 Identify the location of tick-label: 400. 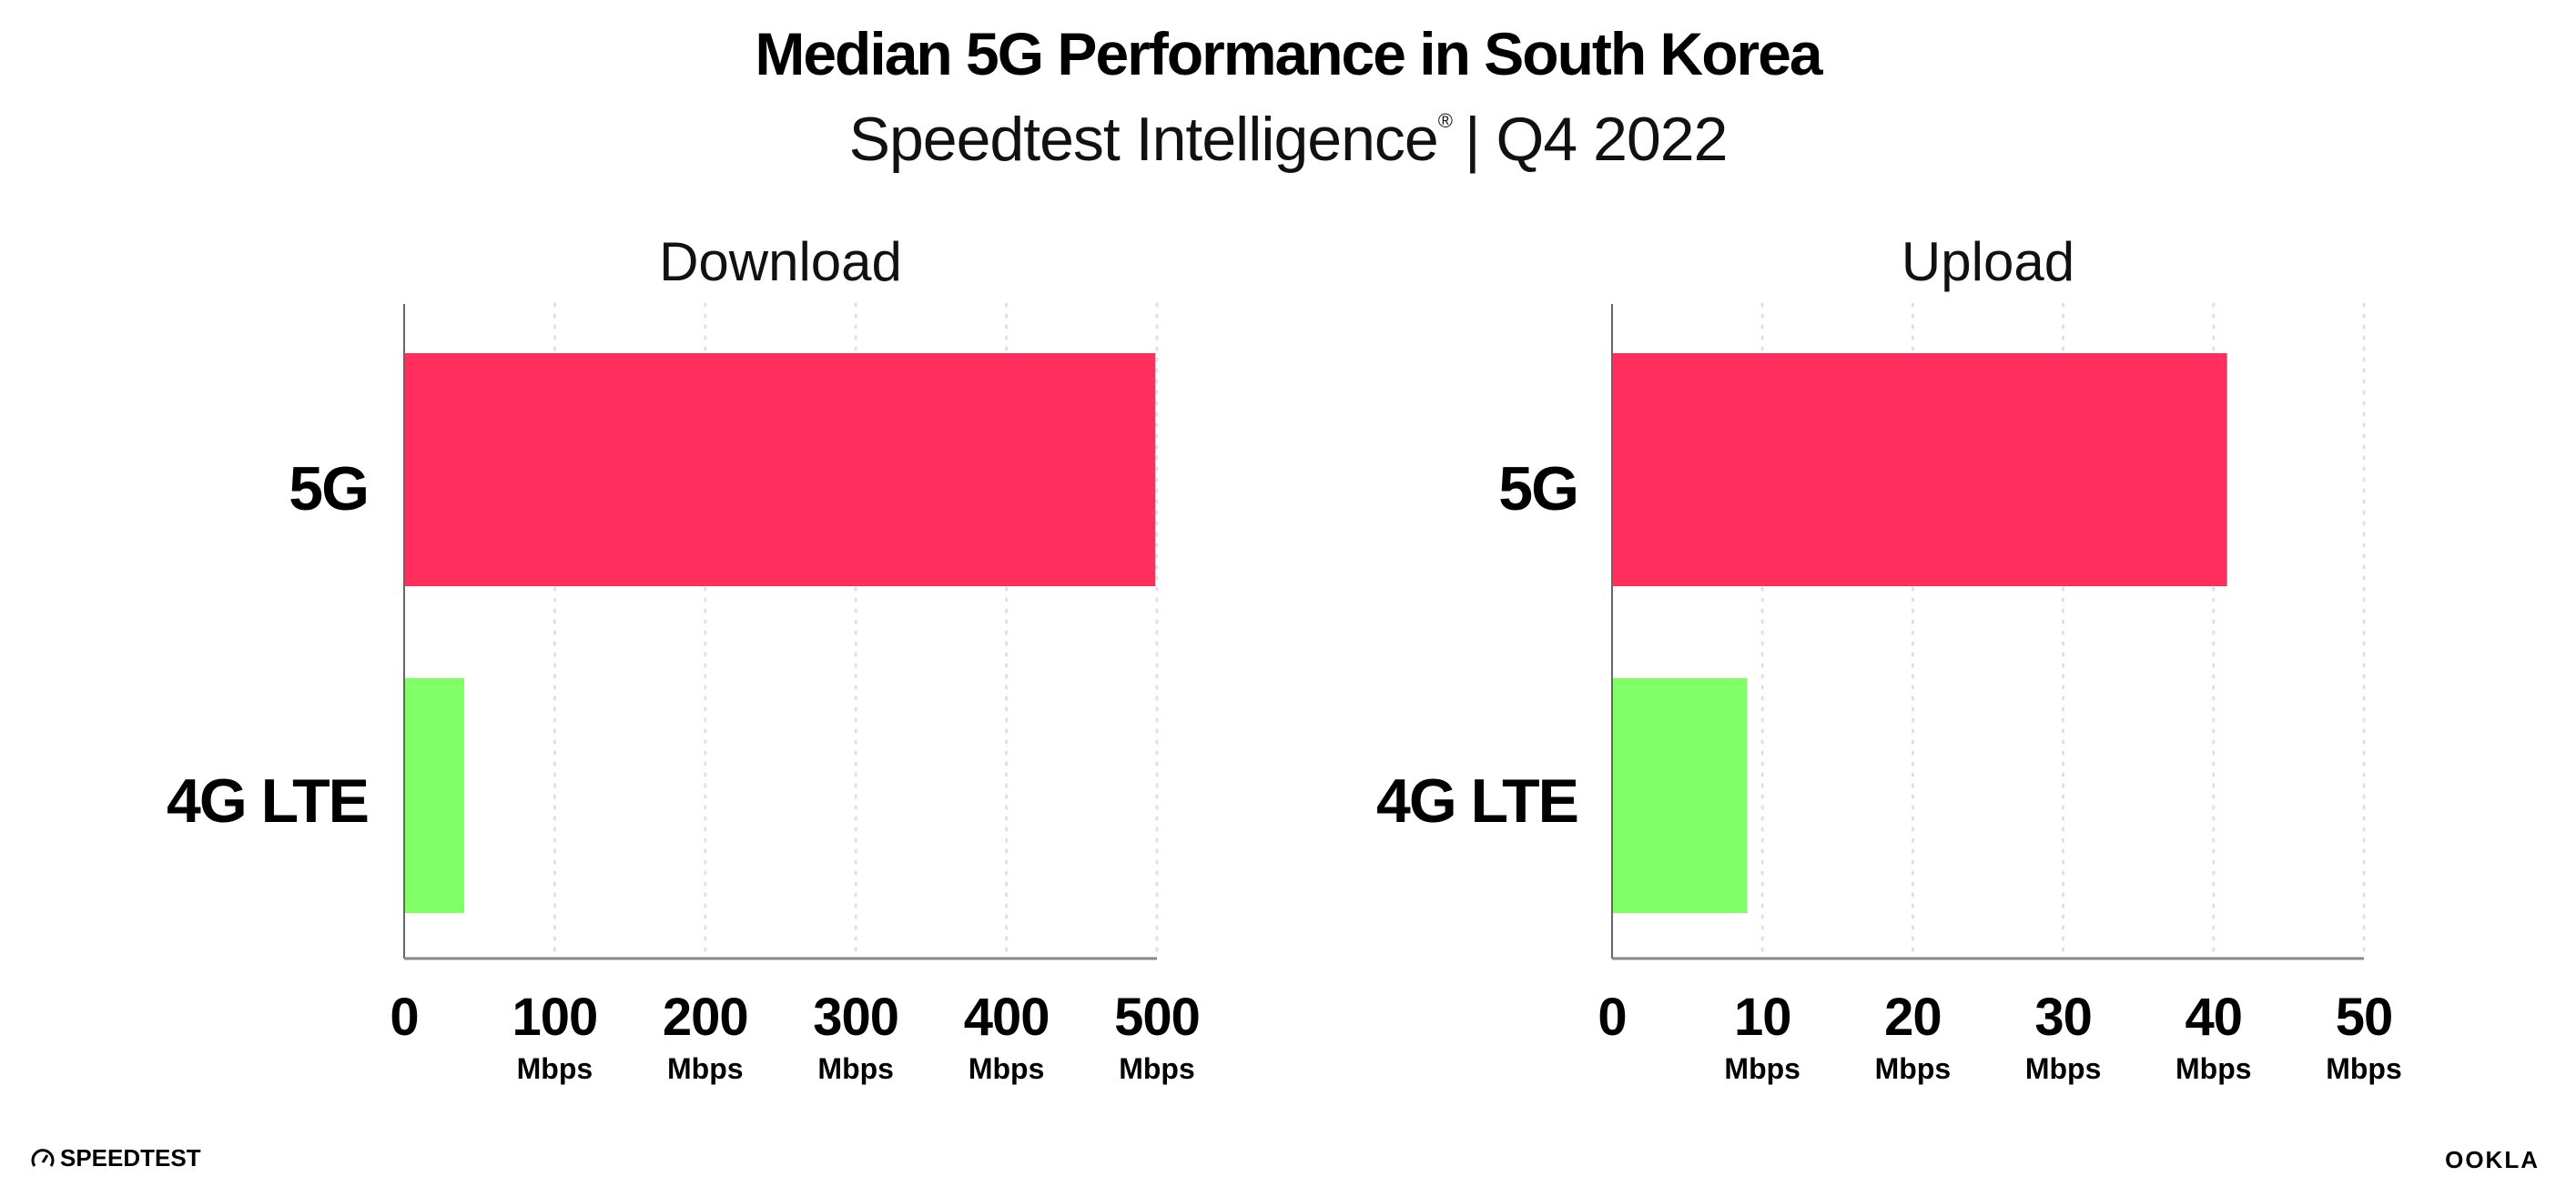
(1007, 1018).